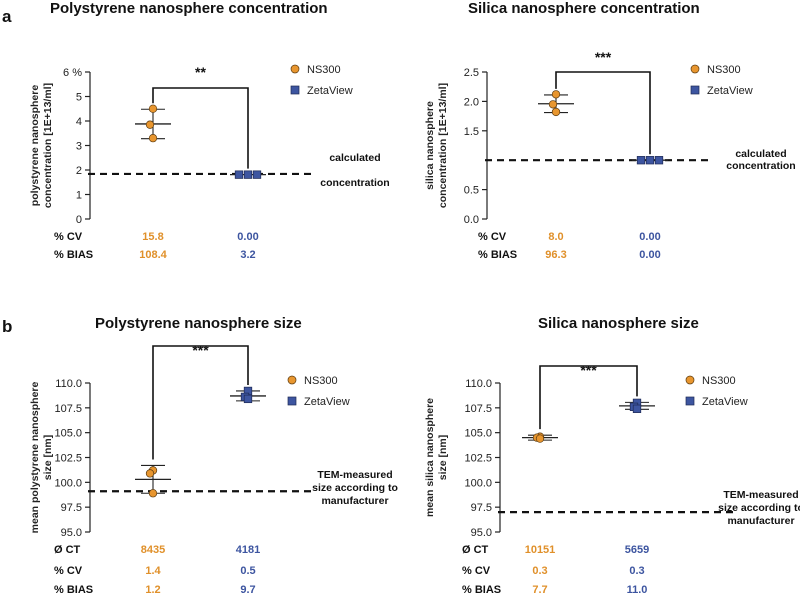 The width and height of the screenshot is (800, 596). I want to click on y-tick-label: 2.0, so click(471, 102).